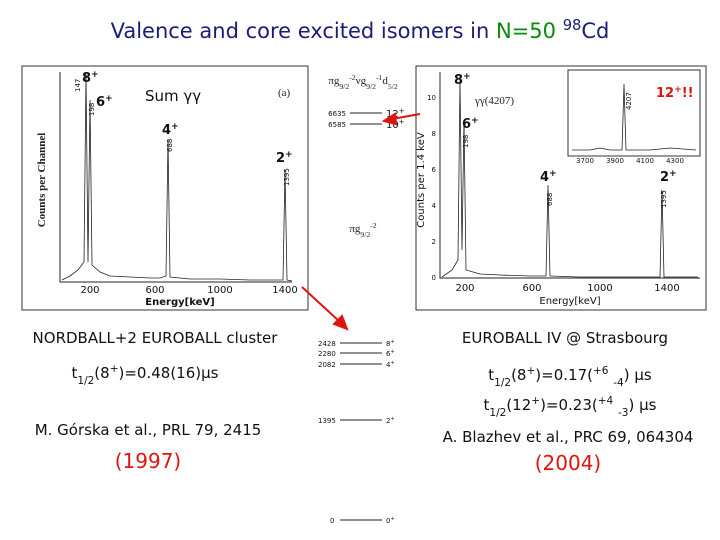 This screenshot has height=540, width=720. What do you see at coordinates (379, 77) in the screenshot?
I see `text-segment: -1` at bounding box center [379, 77].